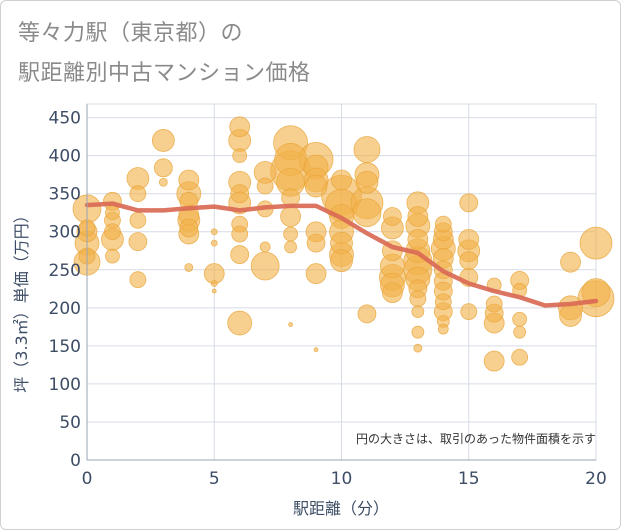 The height and width of the screenshot is (530, 621). Describe the element at coordinates (65, 119) in the screenshot. I see `y-tick-label: 450` at that location.